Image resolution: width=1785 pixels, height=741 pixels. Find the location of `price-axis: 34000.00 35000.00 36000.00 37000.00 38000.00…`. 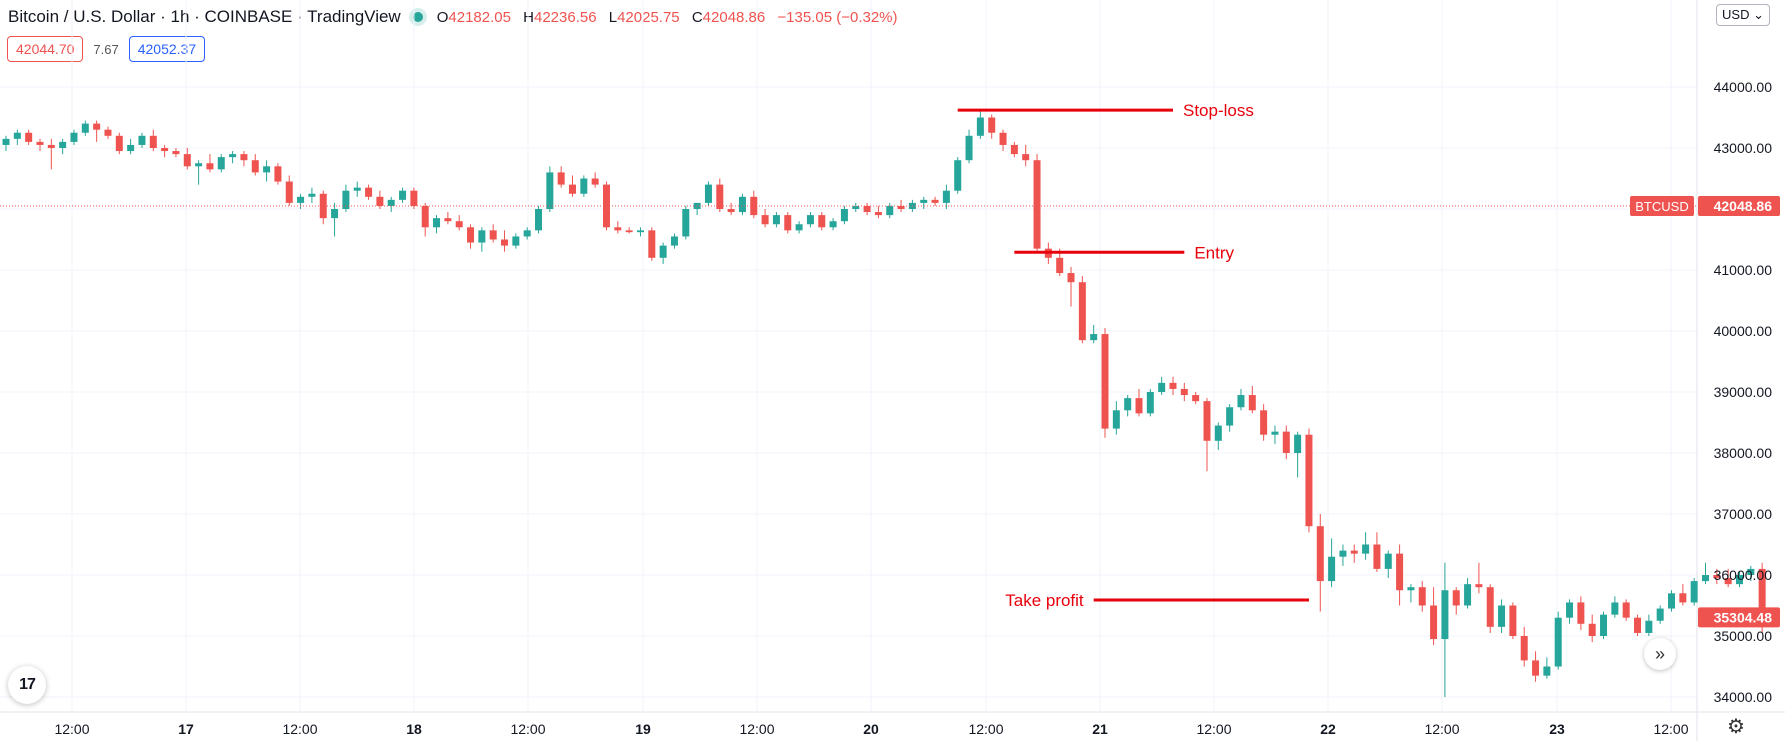

price-axis: 34000.00 35000.00 36000.00 37000.00 38000.00… is located at coordinates (1739, 392).